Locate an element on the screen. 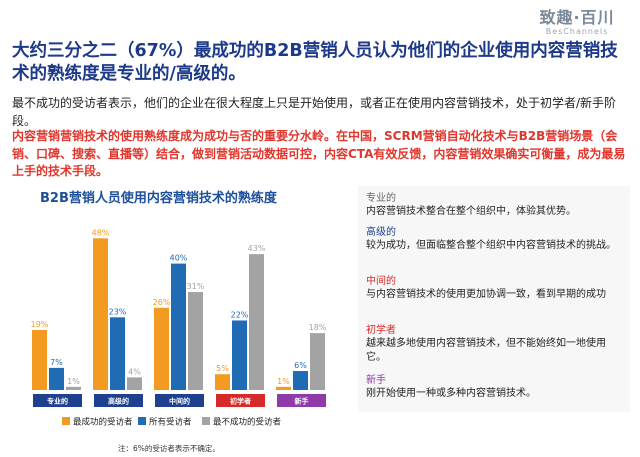 This screenshot has width=640, height=457. level-item-intermediate: 中间的 与内容营销技术的使用更加协调一致，看到早期的成功 is located at coordinates (495, 288).